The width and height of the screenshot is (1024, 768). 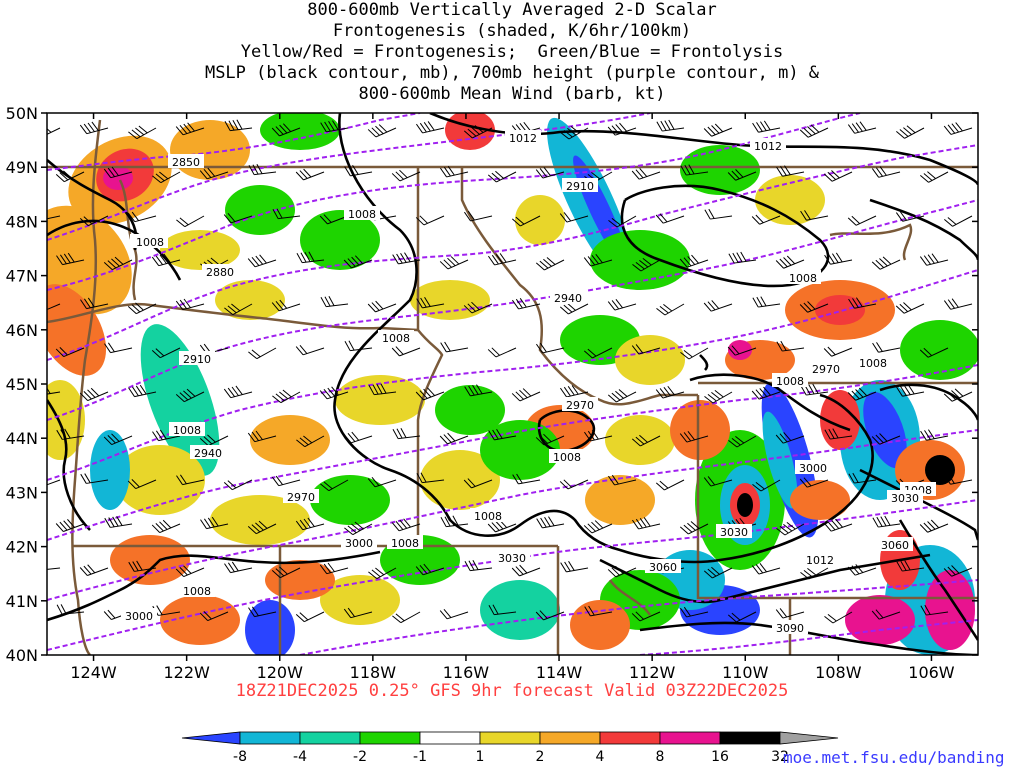 I want to click on lat-label: 47N, so click(x=22, y=276).